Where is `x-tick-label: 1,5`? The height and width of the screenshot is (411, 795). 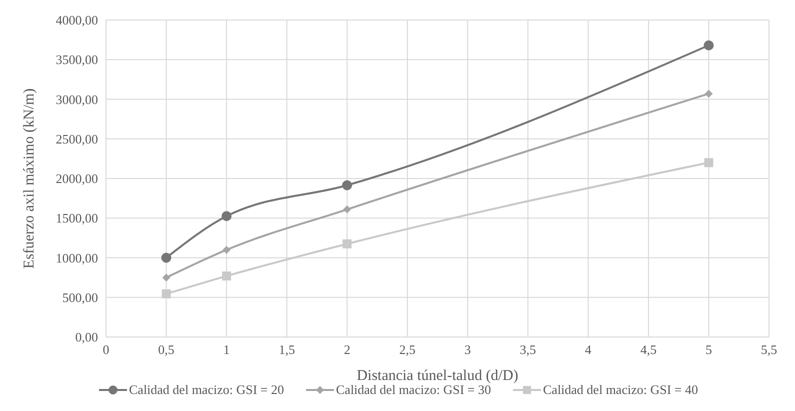 x-tick-label: 1,5 is located at coordinates (286, 350).